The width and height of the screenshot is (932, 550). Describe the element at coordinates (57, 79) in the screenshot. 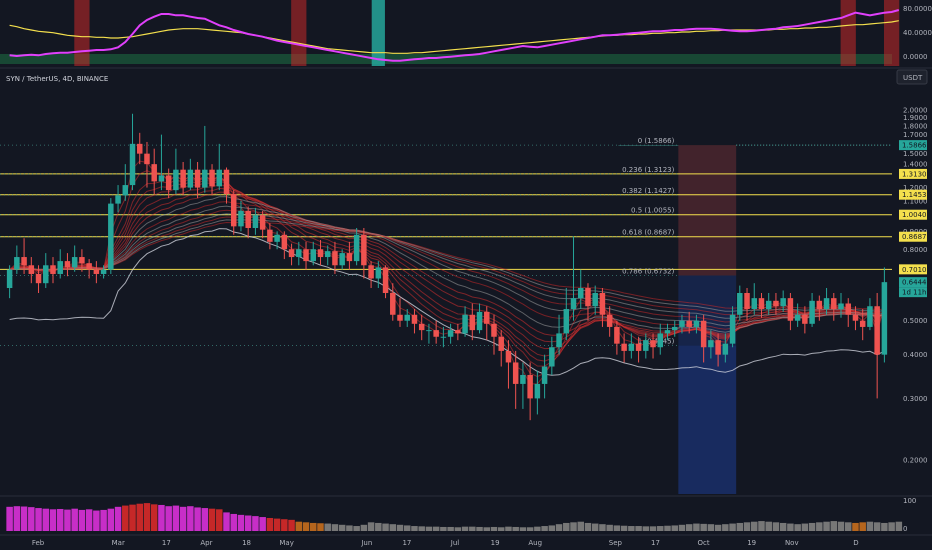

I see `symbol-title: SYN / TetherUS, 4D, BINANCE` at that location.